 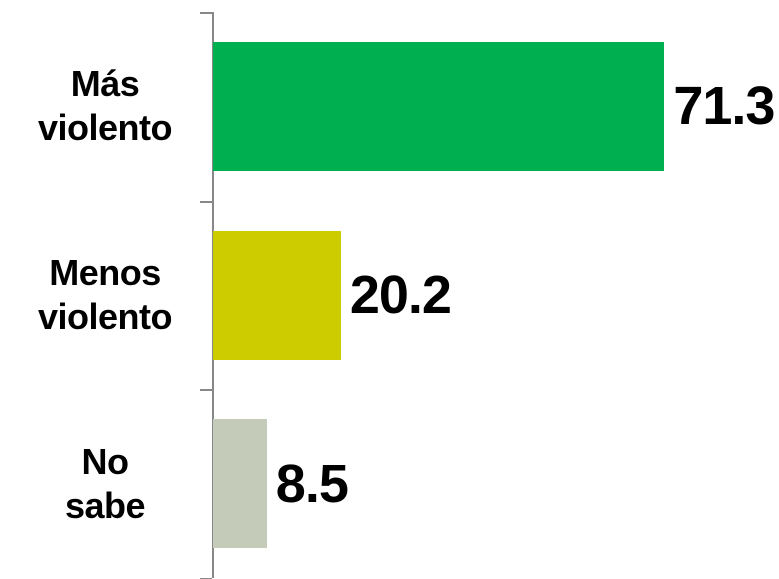 What do you see at coordinates (400, 295) in the screenshot?
I see `value-label: 20.2` at bounding box center [400, 295].